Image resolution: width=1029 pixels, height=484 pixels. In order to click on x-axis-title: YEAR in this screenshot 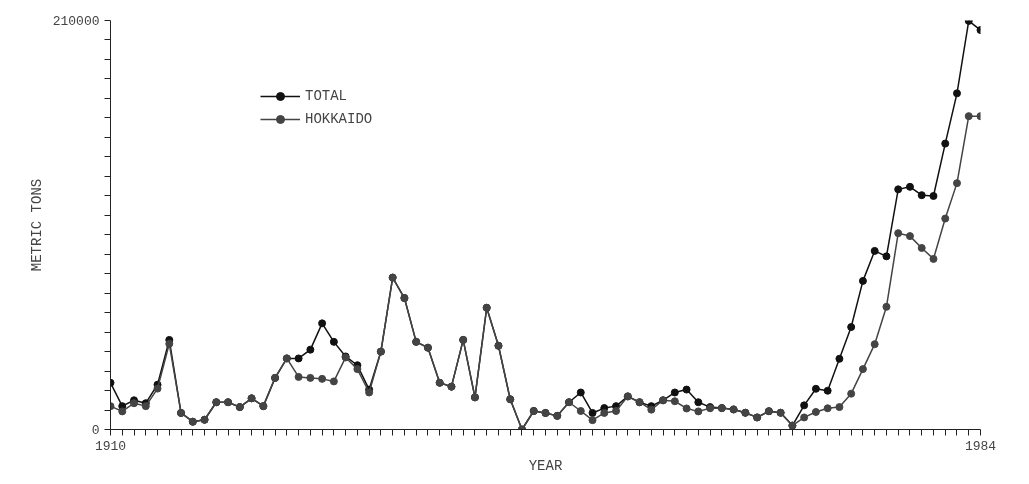, I will do `click(545, 465)`.